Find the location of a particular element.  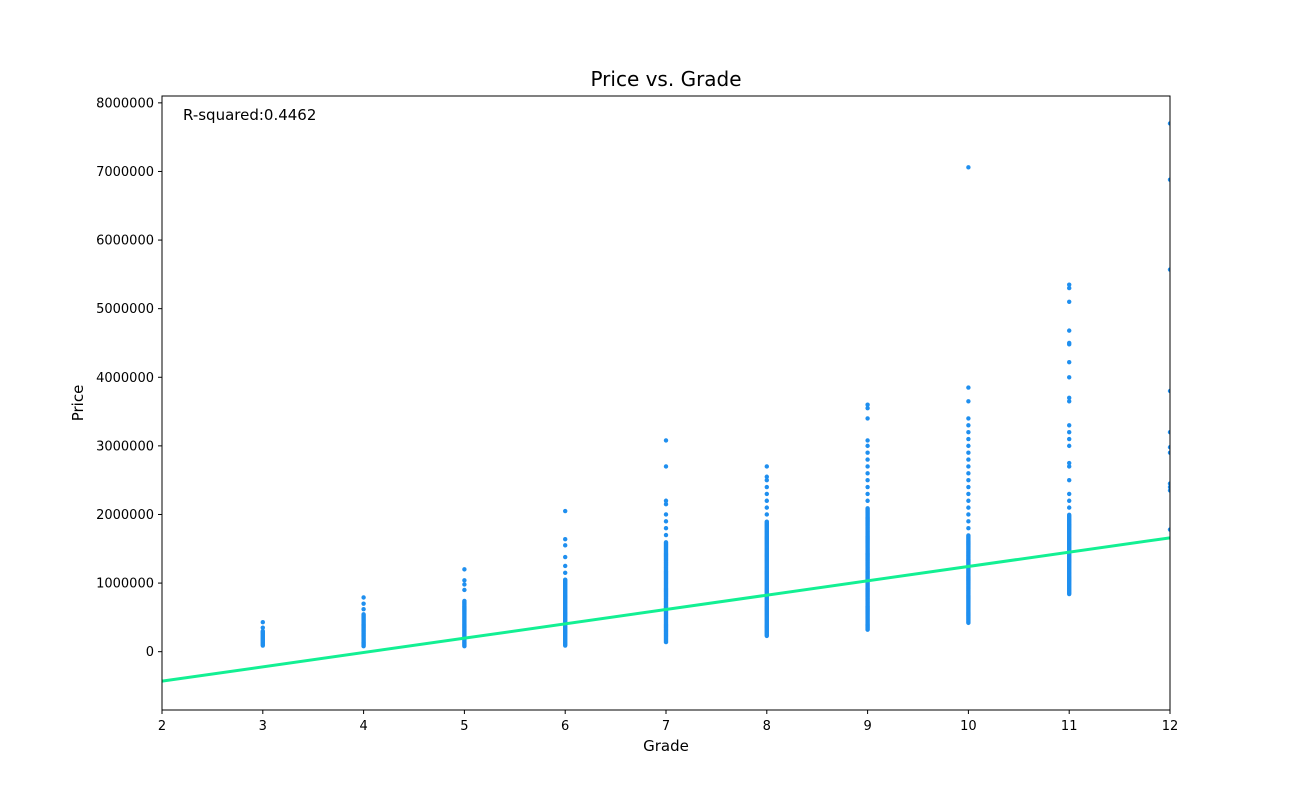

x-tick-label: 6 is located at coordinates (565, 726).